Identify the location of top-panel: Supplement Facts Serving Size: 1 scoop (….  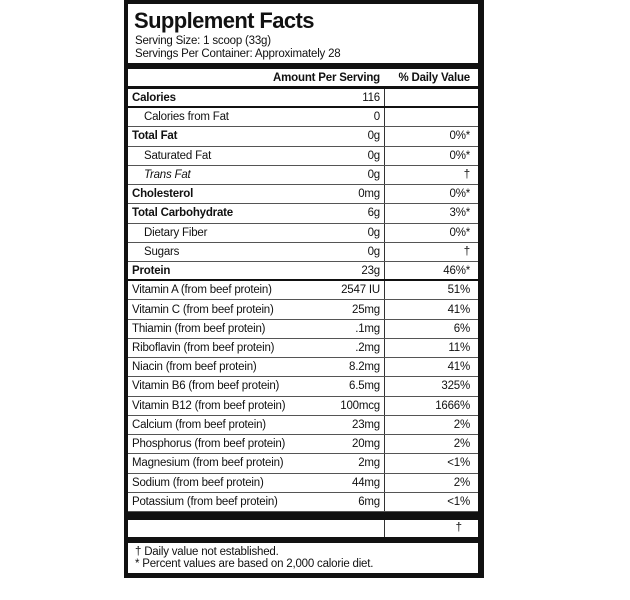
(303, 33).